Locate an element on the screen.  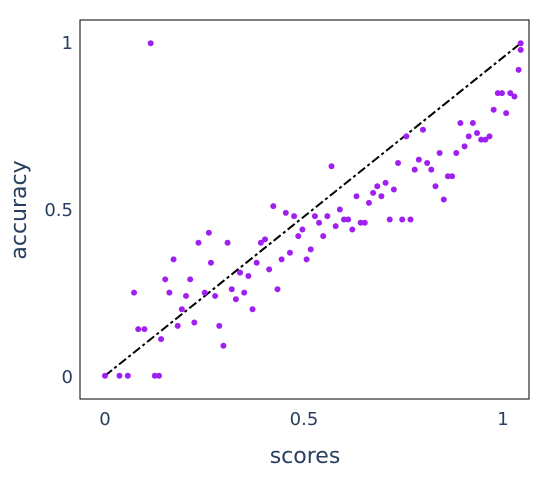
x-tick-label-0: 0 is located at coordinates (104, 419).